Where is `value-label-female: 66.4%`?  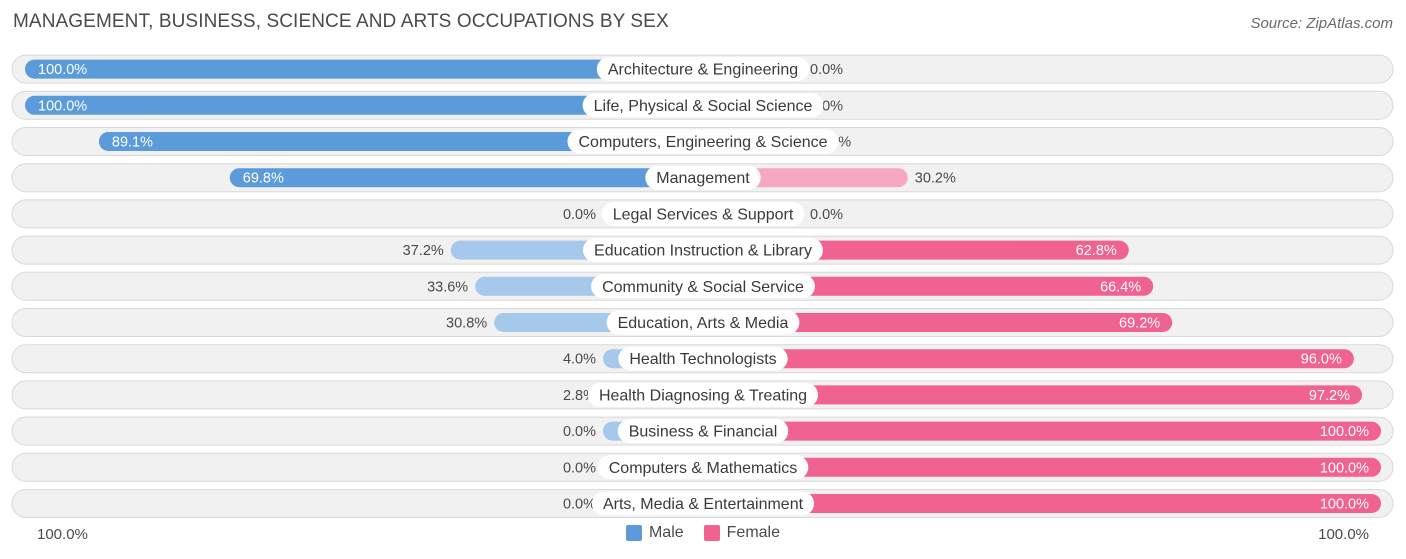 value-label-female: 66.4% is located at coordinates (1120, 287).